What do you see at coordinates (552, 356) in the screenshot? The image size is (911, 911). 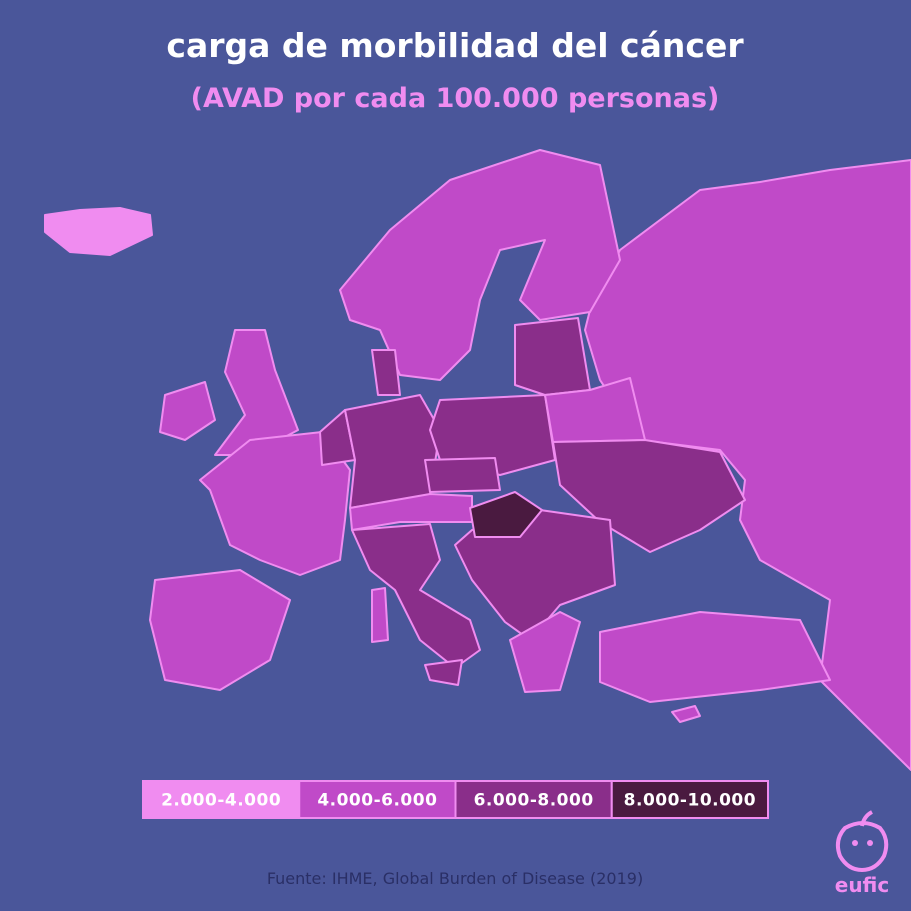 I see `baltics` at bounding box center [552, 356].